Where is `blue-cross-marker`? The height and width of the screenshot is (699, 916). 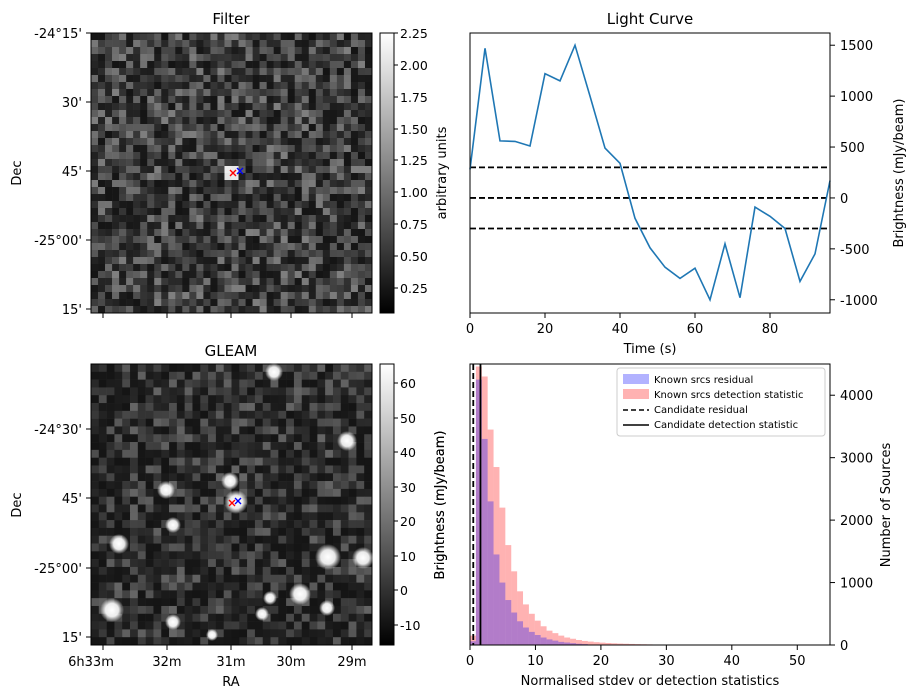 blue-cross-marker is located at coordinates (238, 501).